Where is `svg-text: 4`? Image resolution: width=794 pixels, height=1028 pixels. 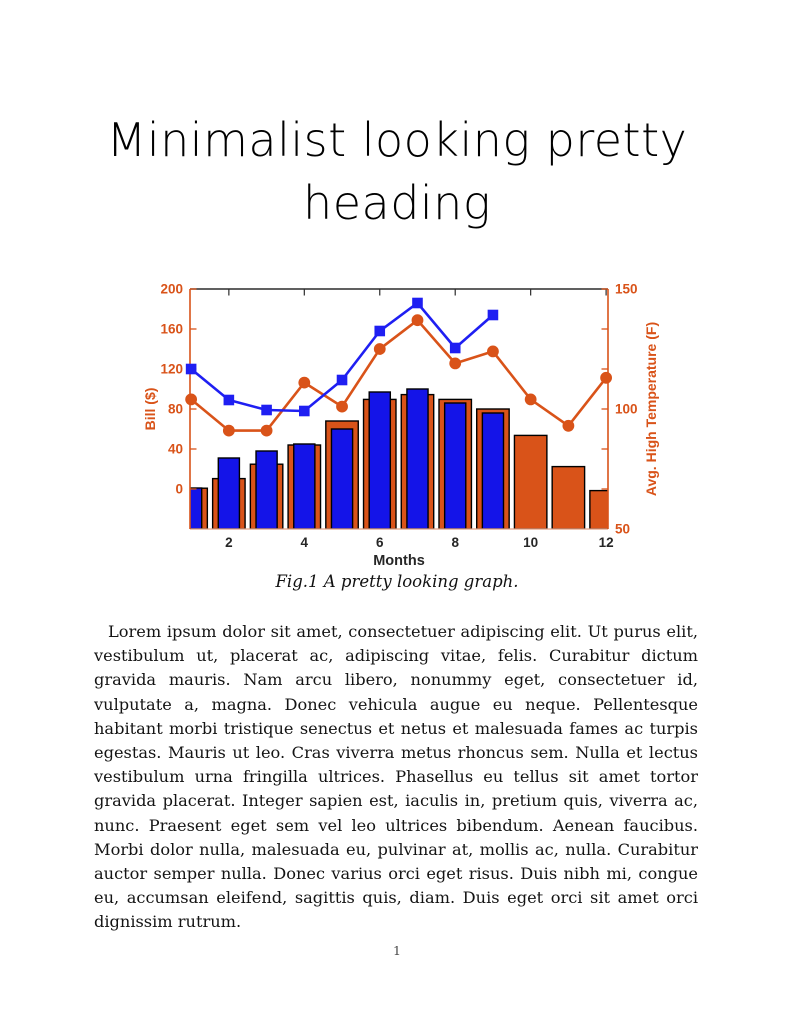 svg-text: 4 is located at coordinates (305, 542).